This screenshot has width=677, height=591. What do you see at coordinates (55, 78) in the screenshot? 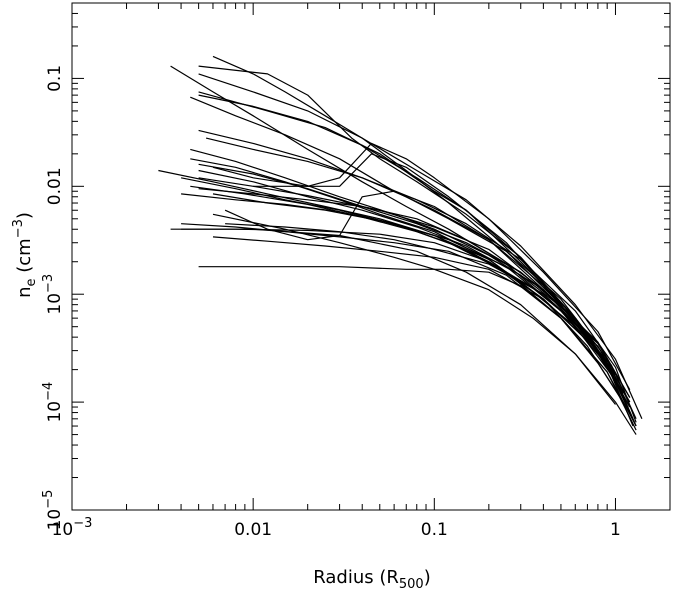
I see `y-tick-label: 0.1` at bounding box center [55, 78].